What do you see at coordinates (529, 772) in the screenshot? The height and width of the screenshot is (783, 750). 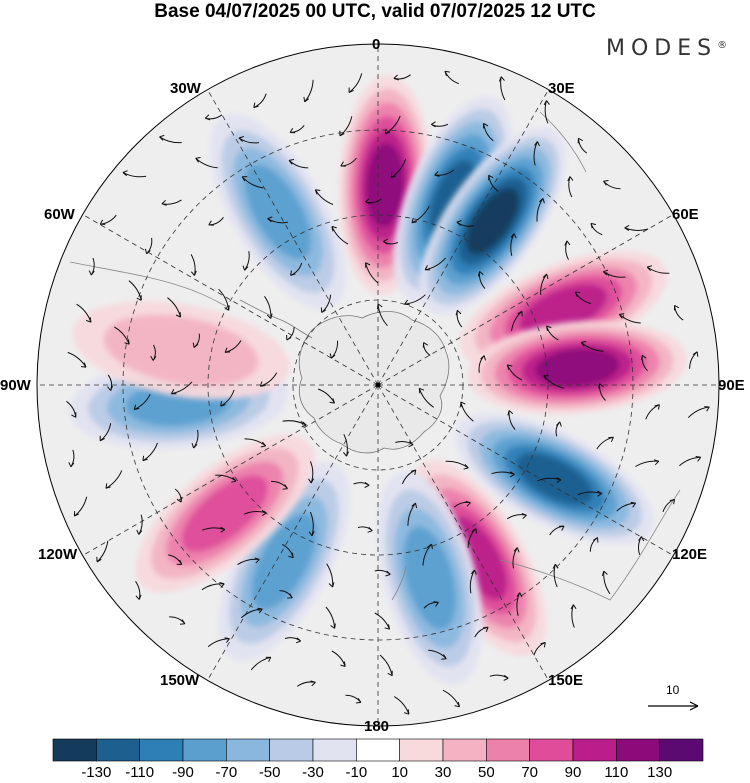 I see `colorbar-tick-label: 70` at bounding box center [529, 772].